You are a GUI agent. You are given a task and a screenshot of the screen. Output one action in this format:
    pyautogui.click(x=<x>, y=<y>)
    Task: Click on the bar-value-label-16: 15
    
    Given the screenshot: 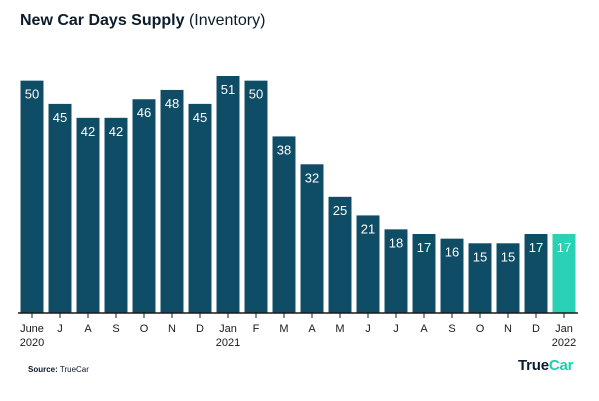 What is the action you would take?
    pyautogui.click(x=480, y=256)
    